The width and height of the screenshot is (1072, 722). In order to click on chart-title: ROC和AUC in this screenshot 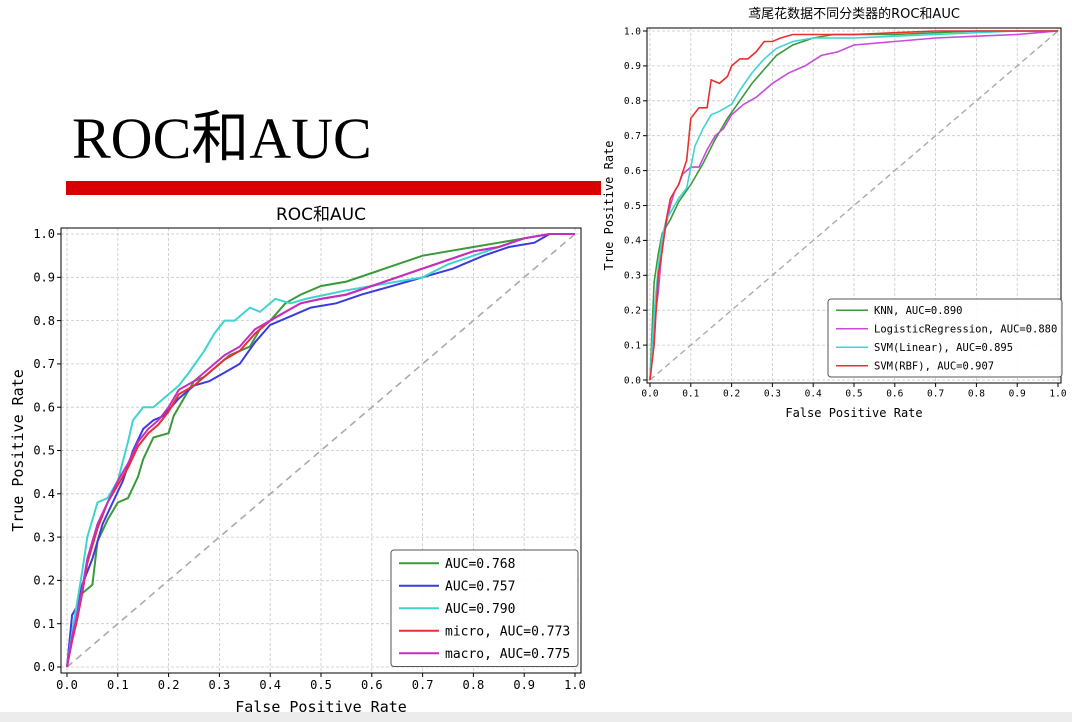, I will do `click(321, 215)`.